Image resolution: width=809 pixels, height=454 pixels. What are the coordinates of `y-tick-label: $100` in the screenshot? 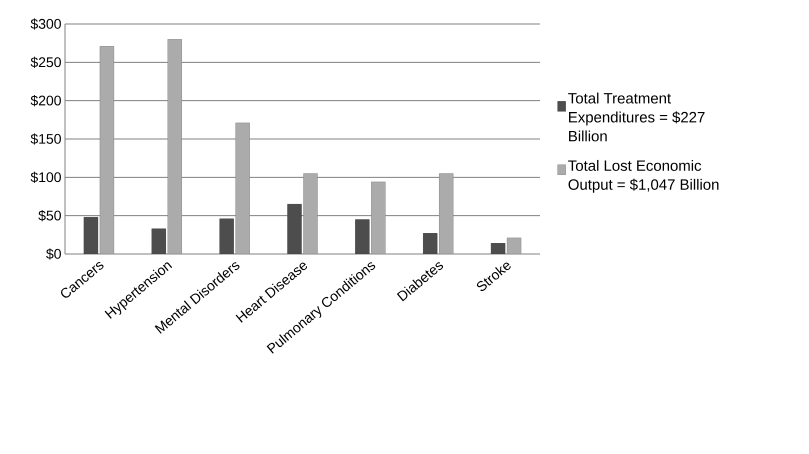 It's located at (45, 177).